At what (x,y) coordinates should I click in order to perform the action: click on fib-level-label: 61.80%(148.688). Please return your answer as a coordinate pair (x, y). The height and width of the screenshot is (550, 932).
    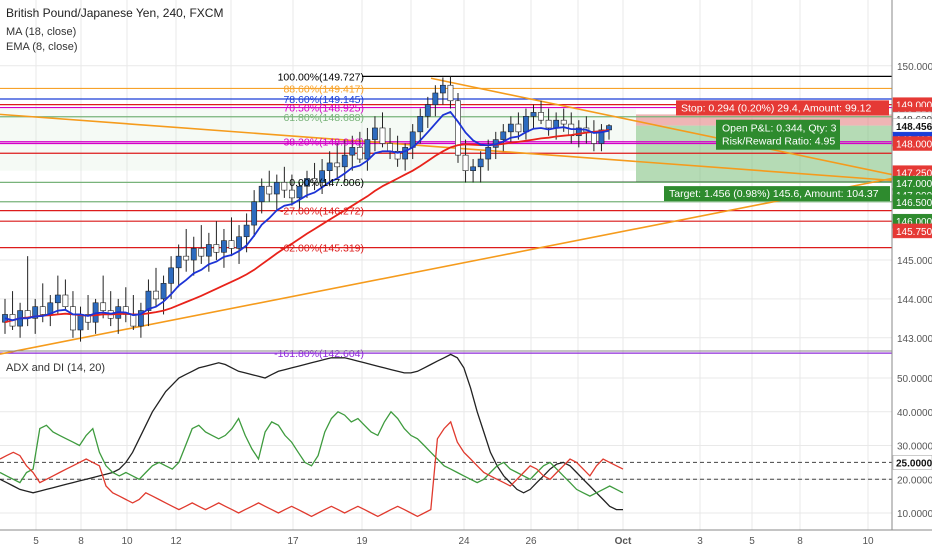
    Looking at the image, I should click on (323, 118).